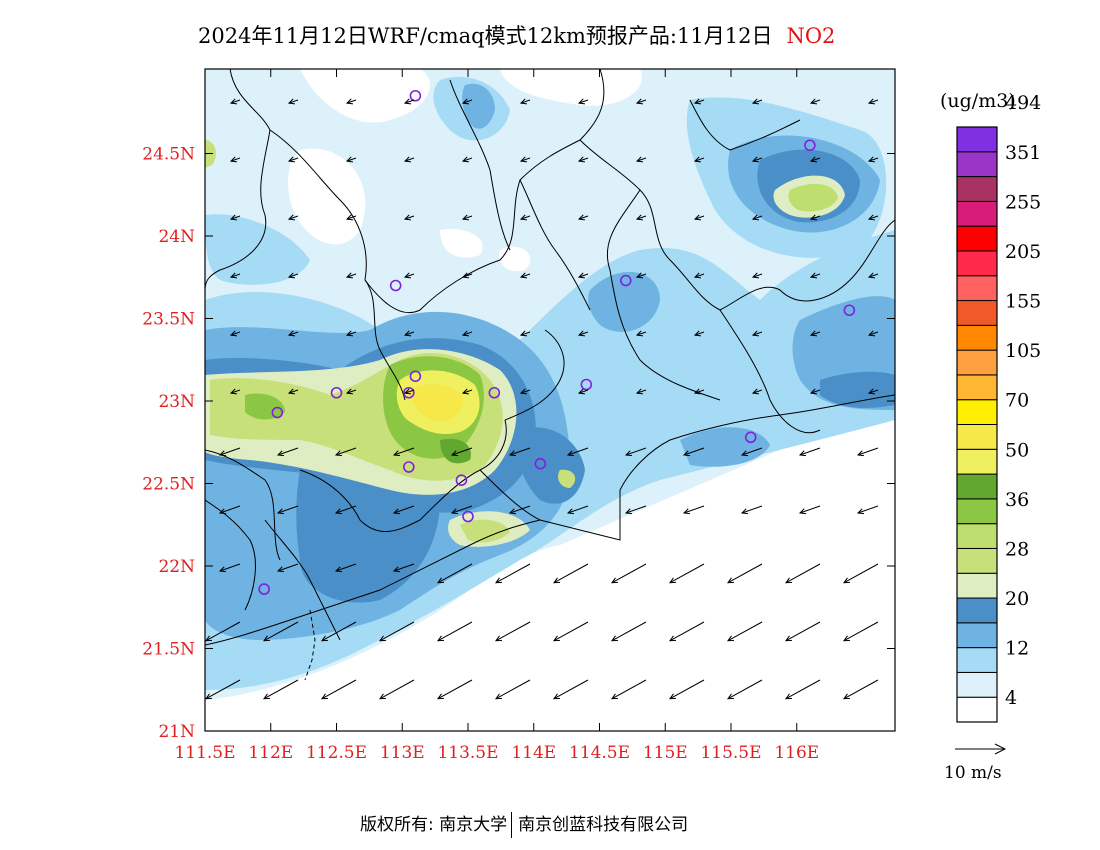  What do you see at coordinates (1017, 649) in the screenshot?
I see `colorbar-label: 12` at bounding box center [1017, 649].